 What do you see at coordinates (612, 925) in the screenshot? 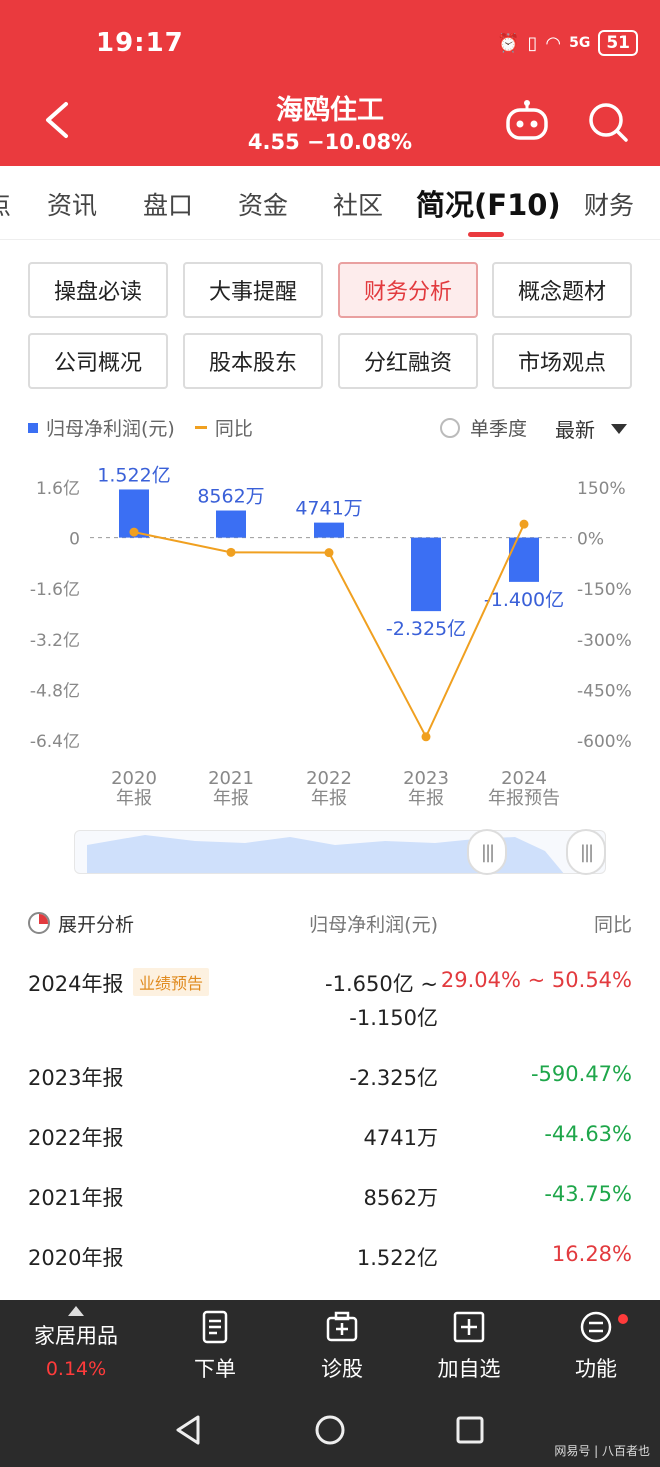
I see `yoy-column-header: 同比` at bounding box center [612, 925].